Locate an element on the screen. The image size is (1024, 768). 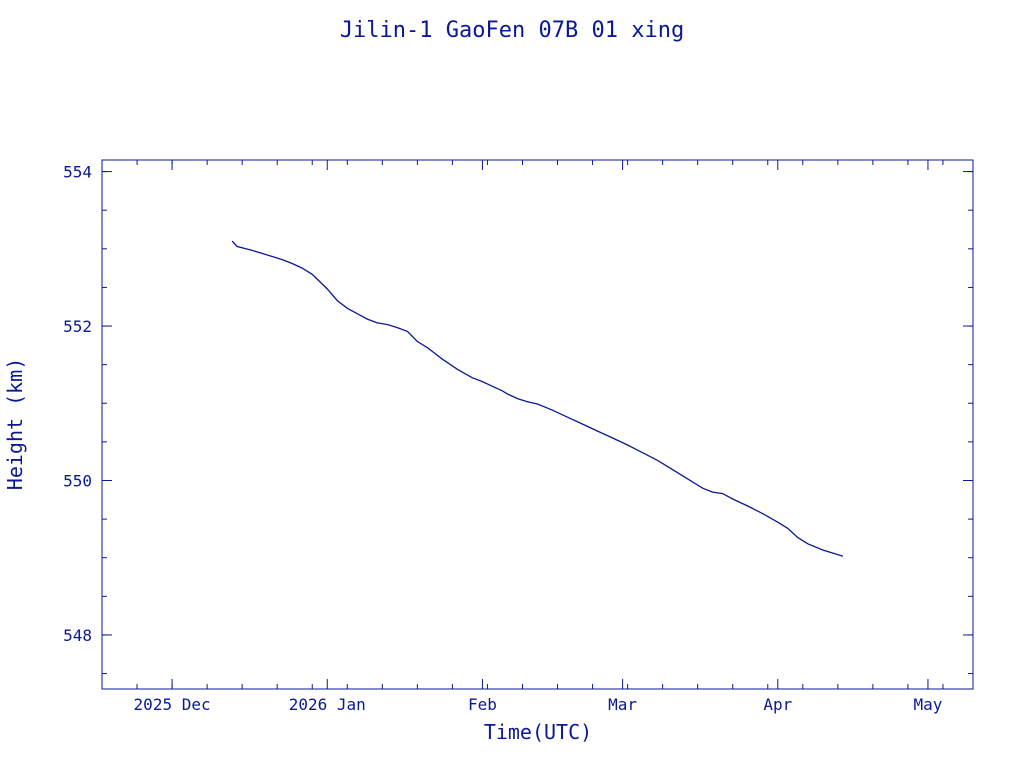
x-tick-label: May is located at coordinates (927, 704).